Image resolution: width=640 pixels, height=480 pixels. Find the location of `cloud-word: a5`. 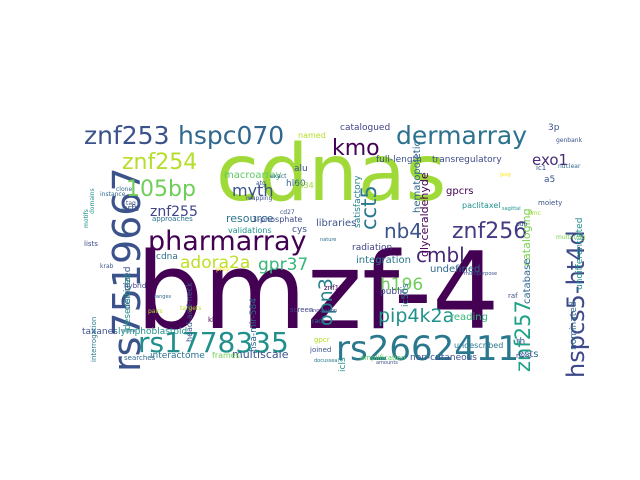

cloud-word: a5 is located at coordinates (549, 180).